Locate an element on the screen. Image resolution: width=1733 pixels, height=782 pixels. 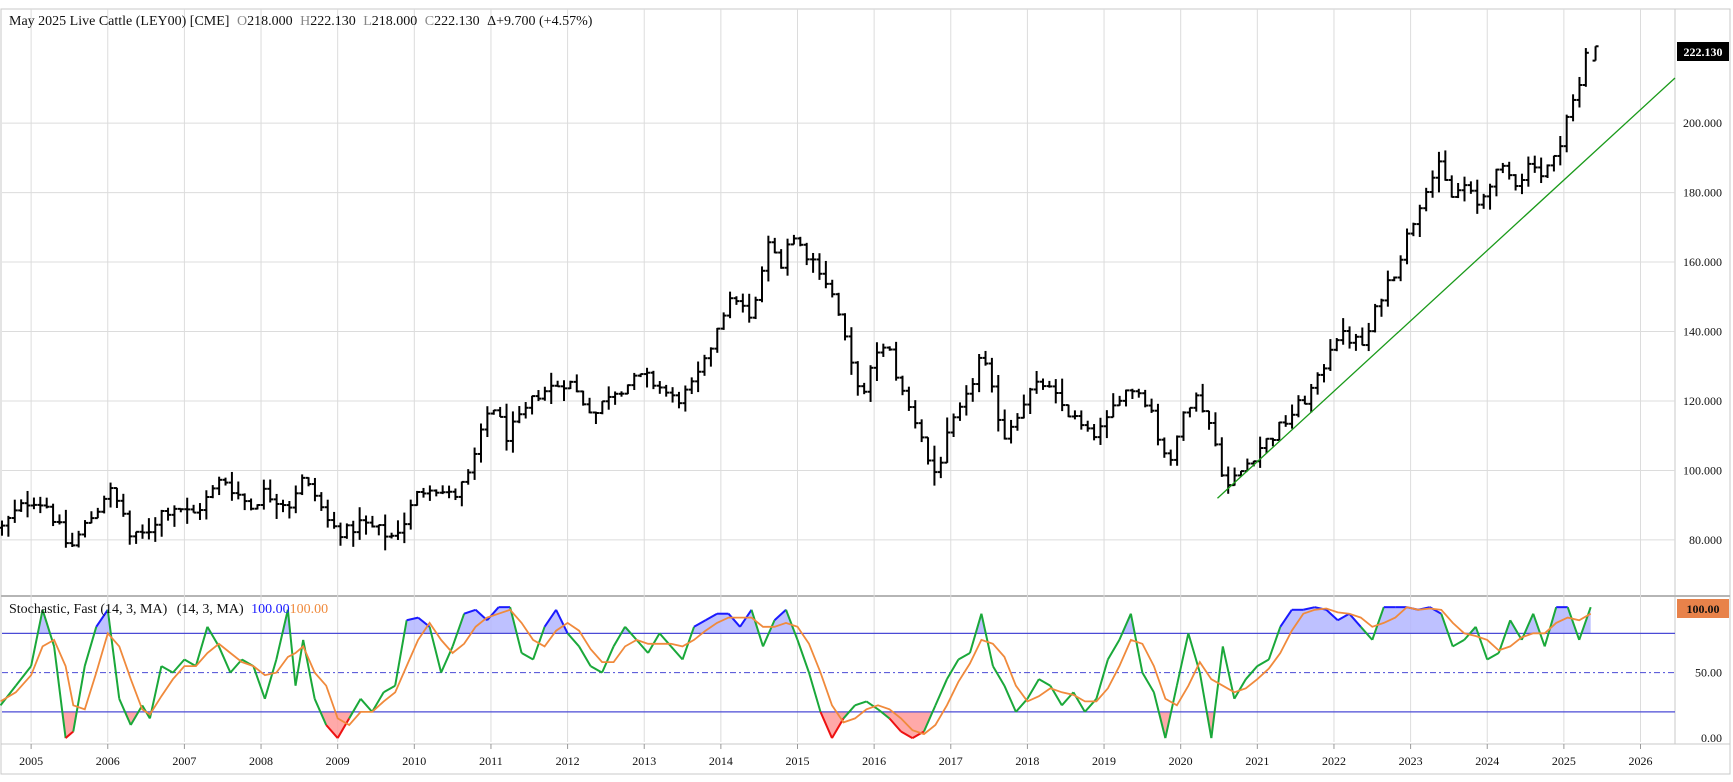
y-tick-label: 120.000 is located at coordinates (1702, 401).